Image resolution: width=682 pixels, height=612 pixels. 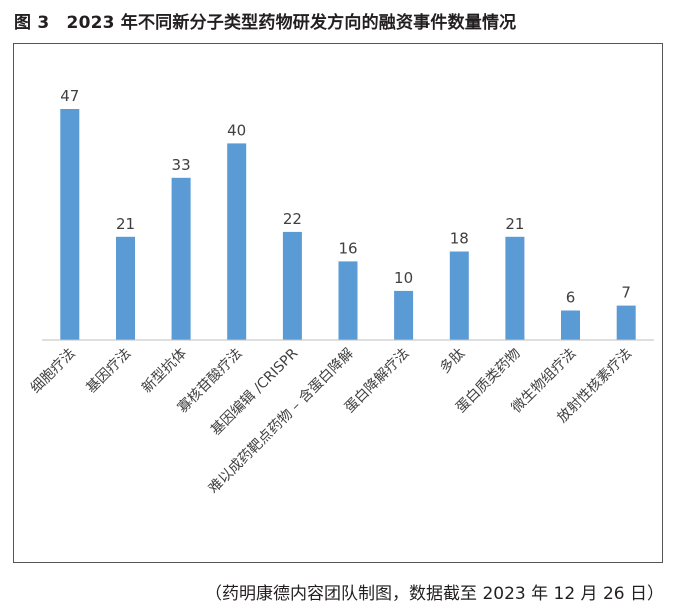 I want to click on x-tick-label: 多肽, so click(x=452, y=361).